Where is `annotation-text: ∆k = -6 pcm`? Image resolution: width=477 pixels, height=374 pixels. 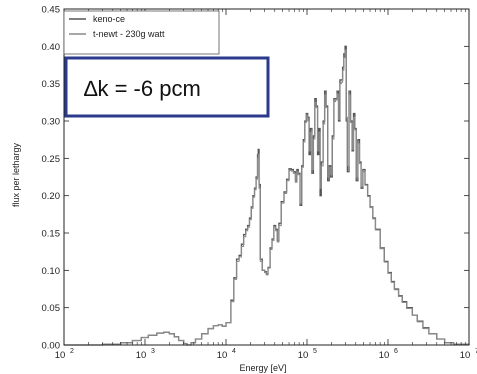
annotation-text: ∆k = -6 pcm is located at coordinates (142, 88).